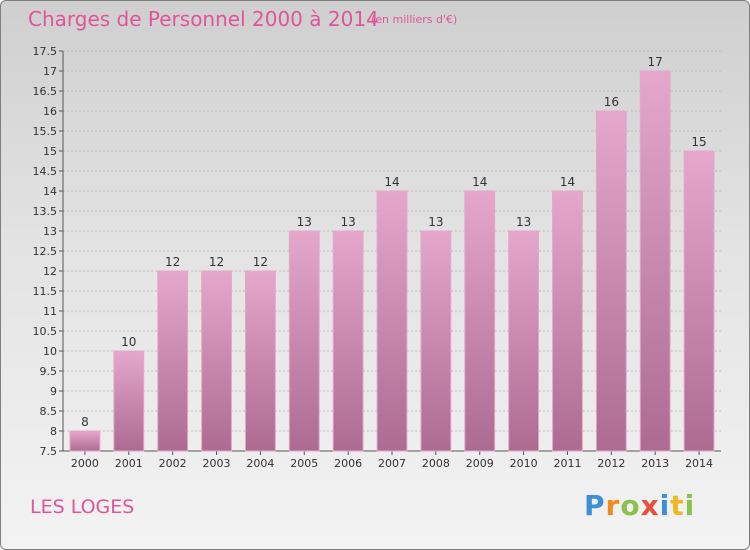 This screenshot has height=550, width=750. What do you see at coordinates (567, 463) in the screenshot?
I see `x-tick-label: 2011` at bounding box center [567, 463].